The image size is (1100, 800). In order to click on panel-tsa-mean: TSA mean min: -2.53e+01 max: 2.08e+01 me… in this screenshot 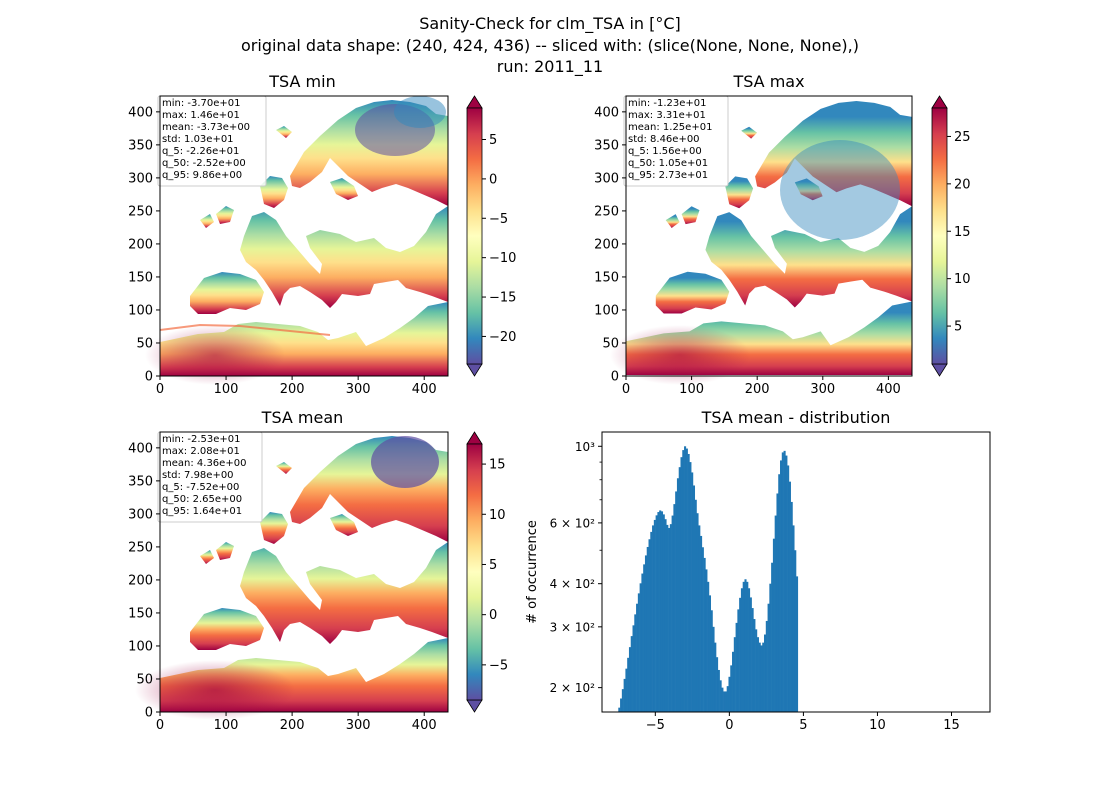, I will do `click(318, 570)`.